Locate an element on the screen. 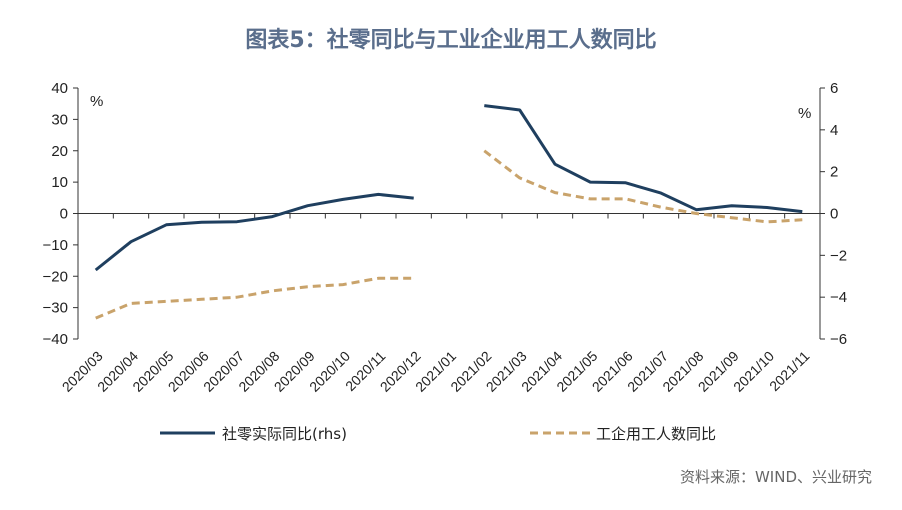  left-tick-label: −40 is located at coordinates (55, 339).